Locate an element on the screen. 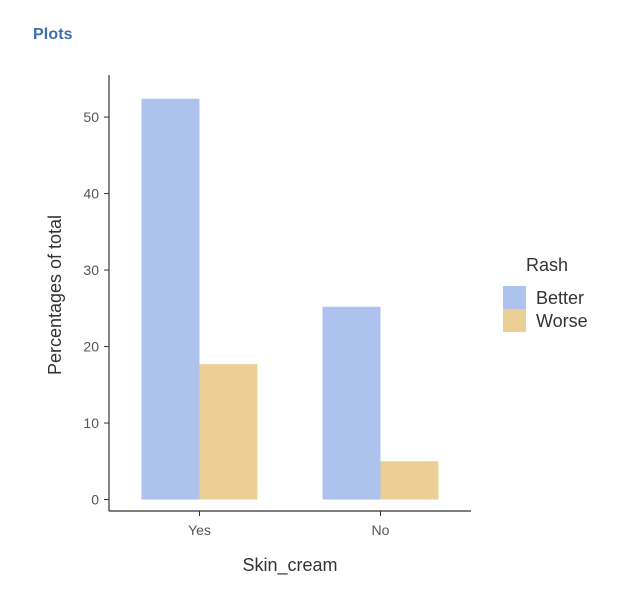  y-axis-title: Percentages of total is located at coordinates (55, 295).